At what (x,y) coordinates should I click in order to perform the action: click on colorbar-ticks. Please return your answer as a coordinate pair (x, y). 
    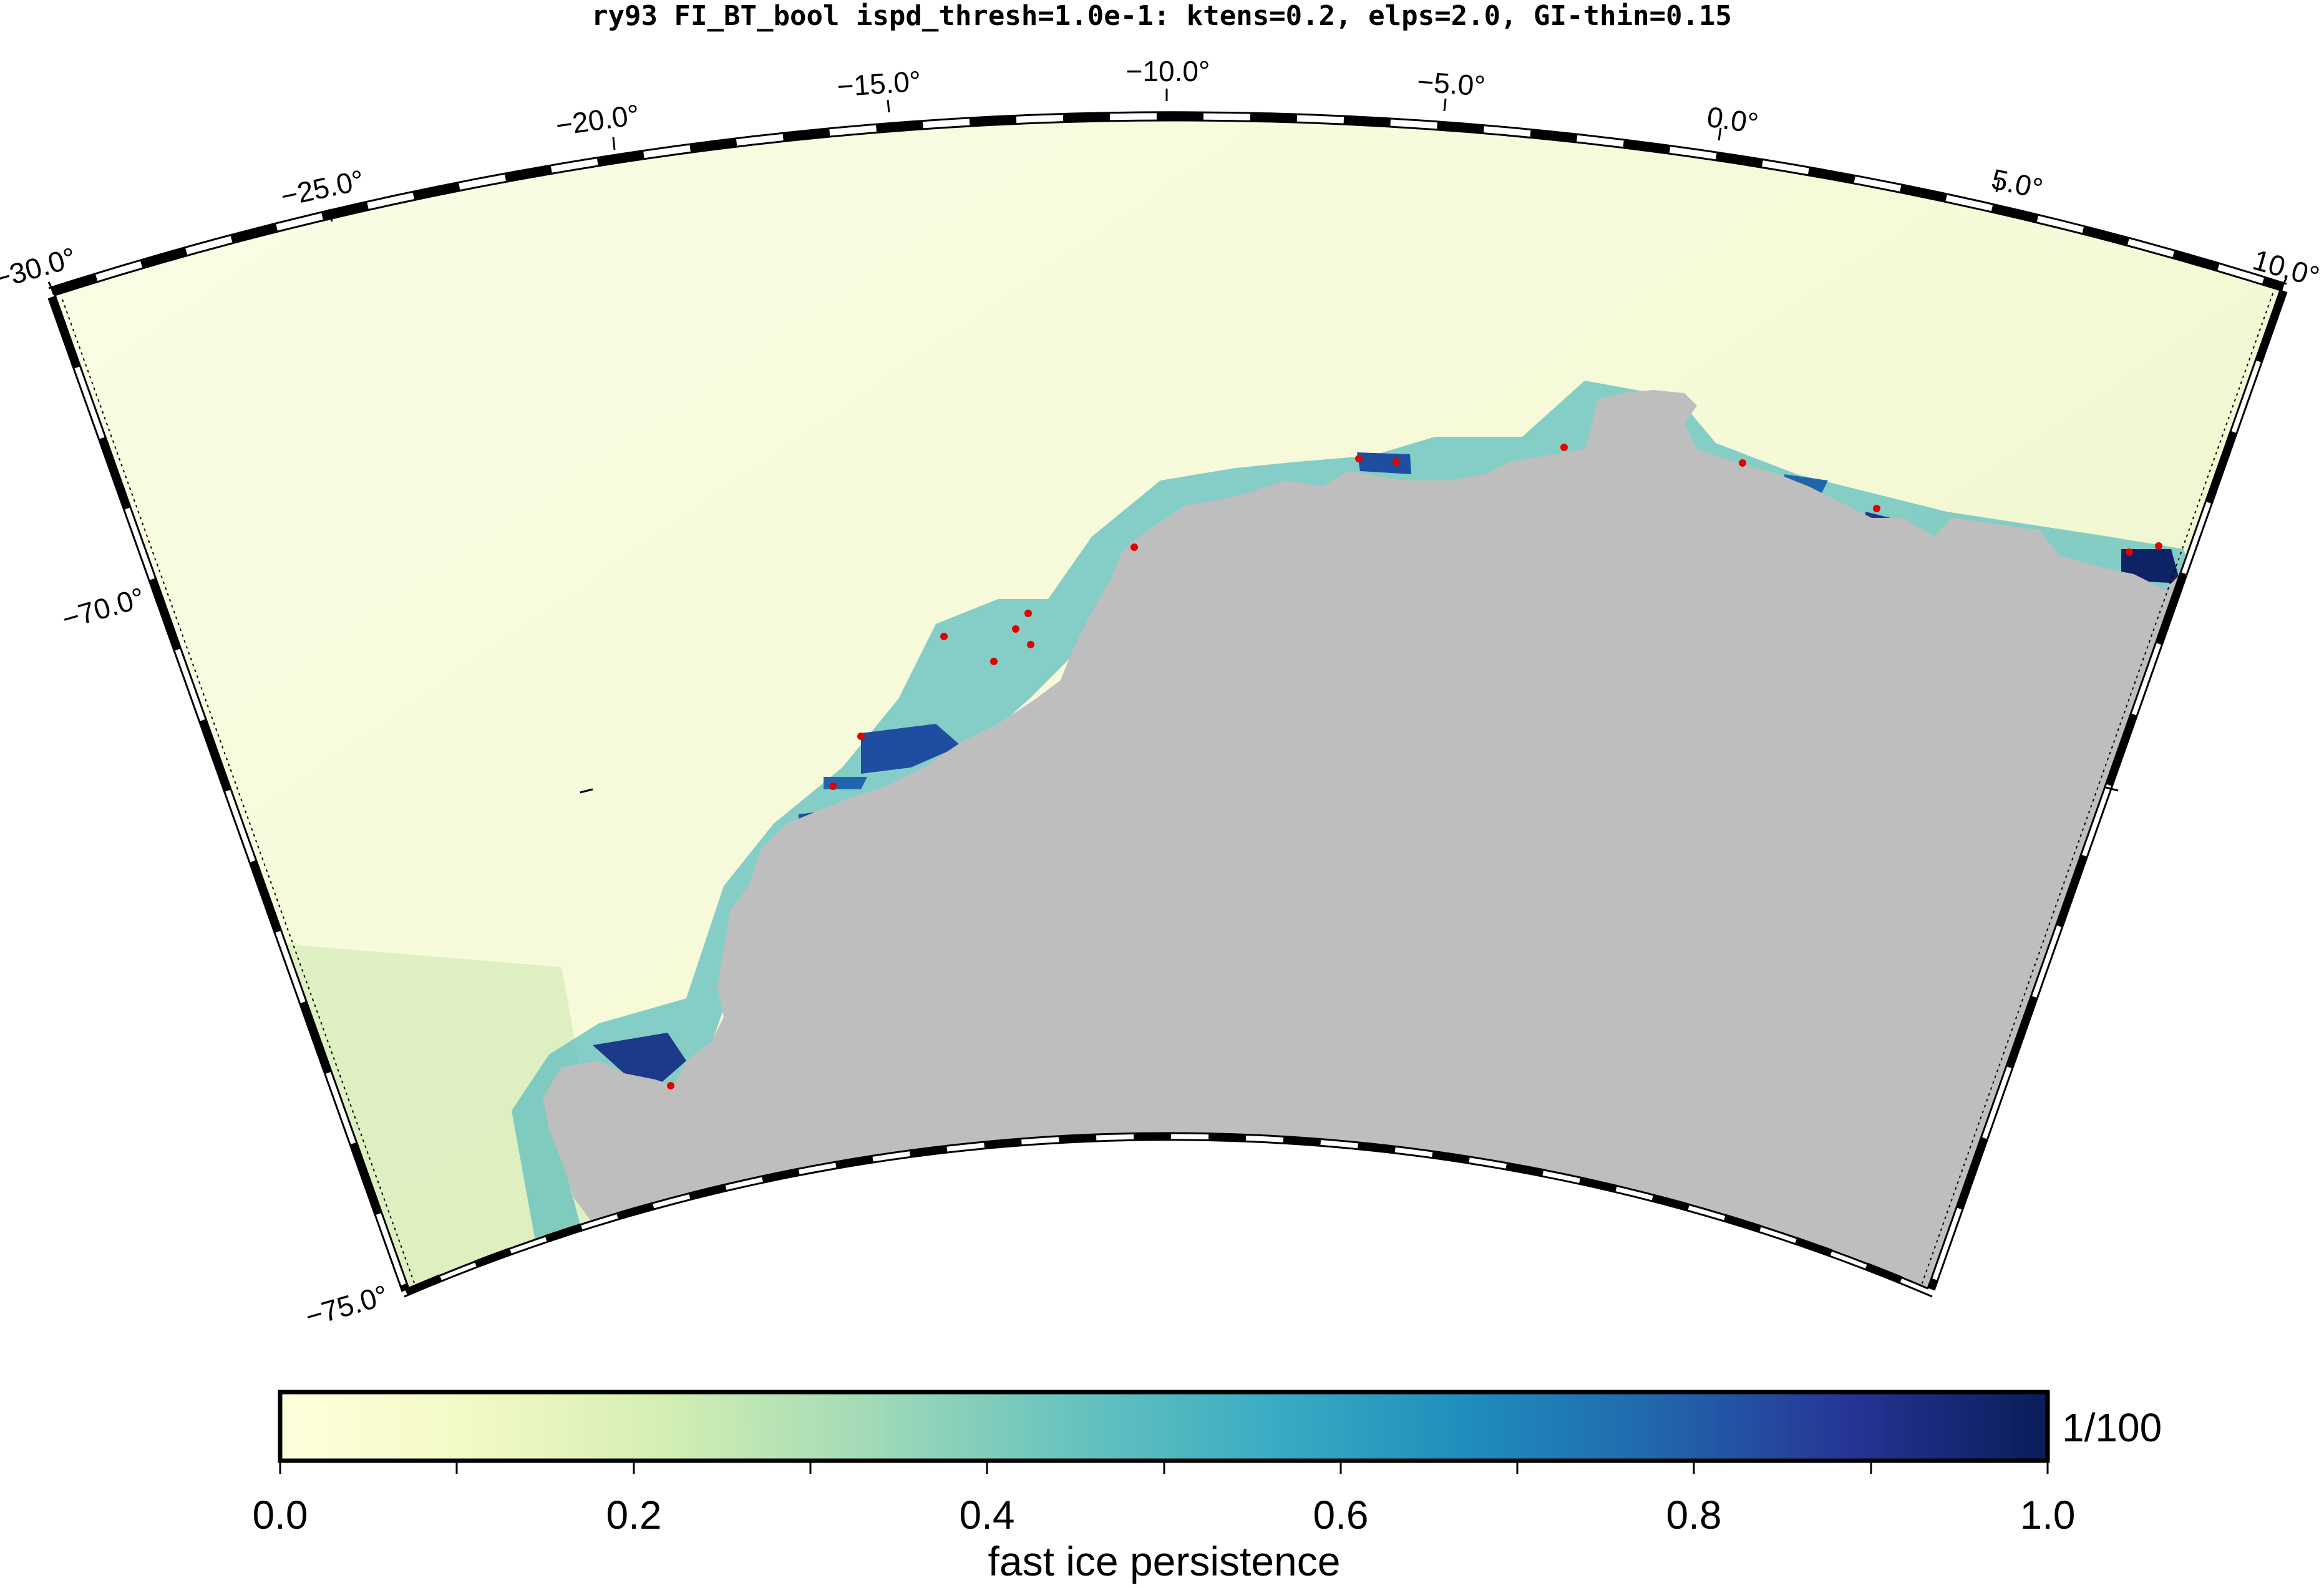
    Looking at the image, I should click on (1164, 1467).